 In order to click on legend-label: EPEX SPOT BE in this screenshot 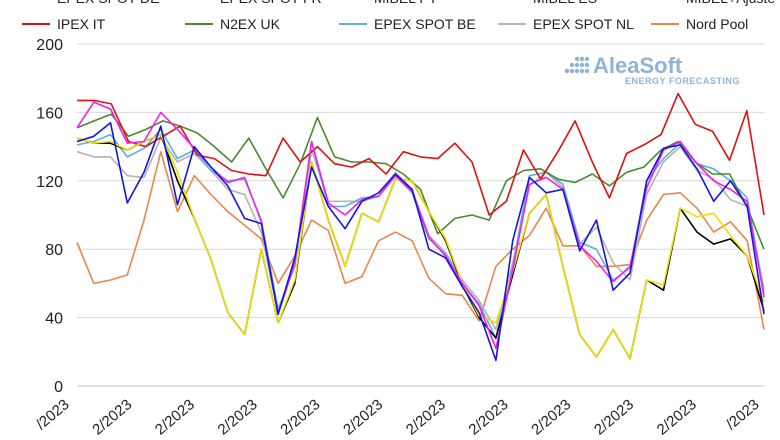, I will do `click(425, 24)`.